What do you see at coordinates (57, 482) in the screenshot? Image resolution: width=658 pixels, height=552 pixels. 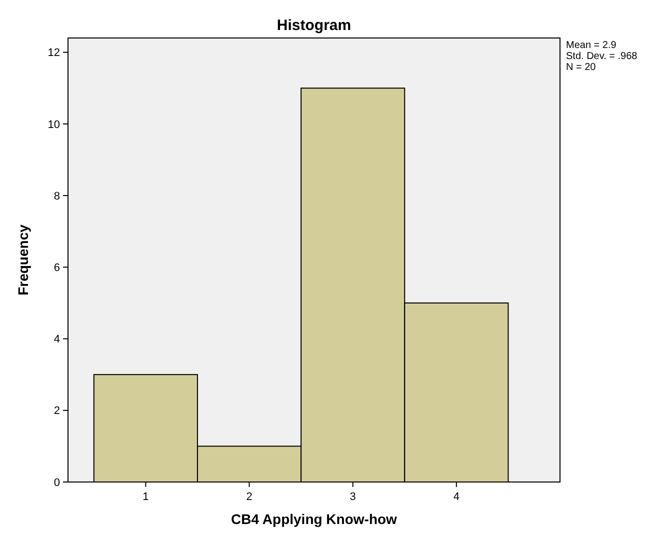 I see `y-tick-label: 0` at bounding box center [57, 482].